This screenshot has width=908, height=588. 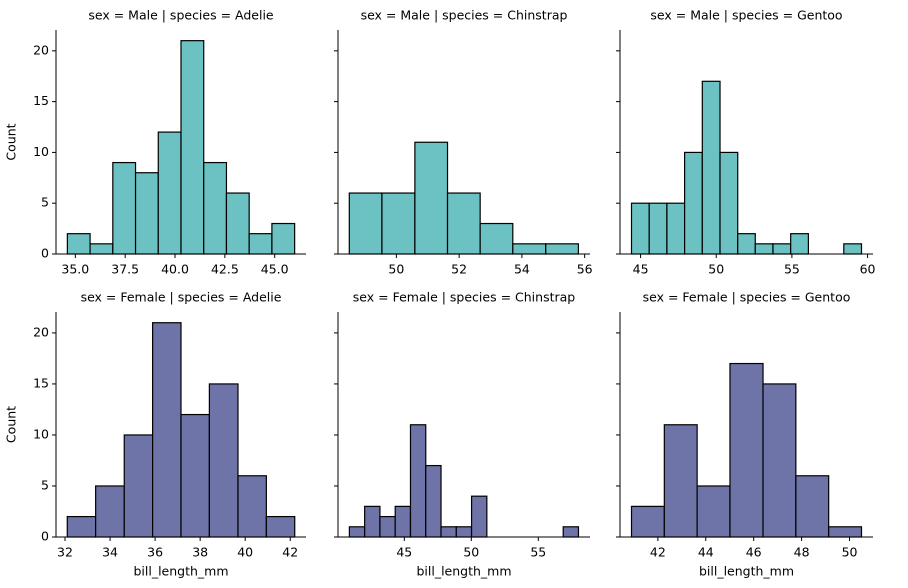 What do you see at coordinates (792, 269) in the screenshot?
I see `x-tick-label: 55` at bounding box center [792, 269].